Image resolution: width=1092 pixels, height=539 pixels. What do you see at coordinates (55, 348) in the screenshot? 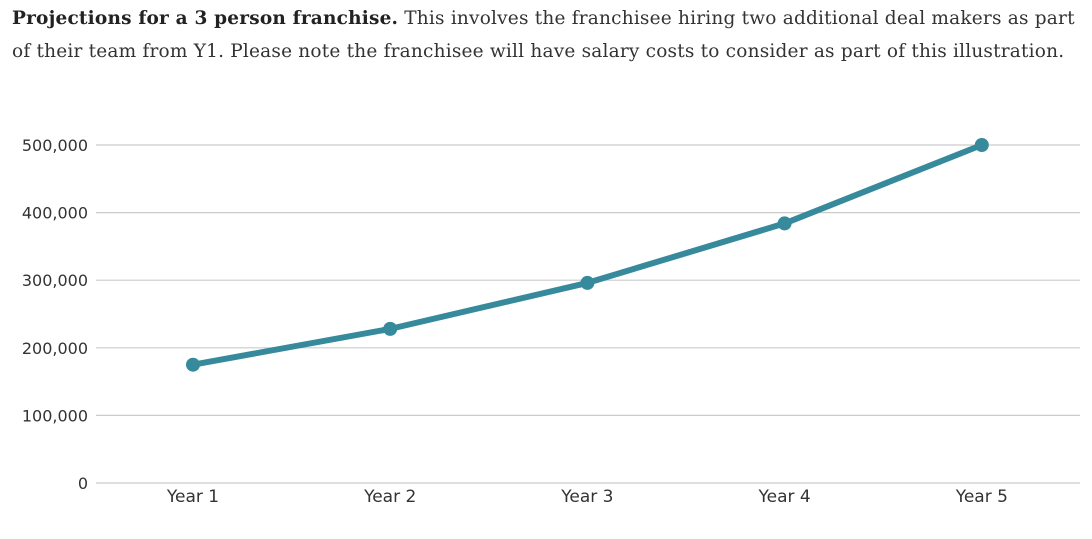
I see `y-tick-label: 200,000` at bounding box center [55, 348].